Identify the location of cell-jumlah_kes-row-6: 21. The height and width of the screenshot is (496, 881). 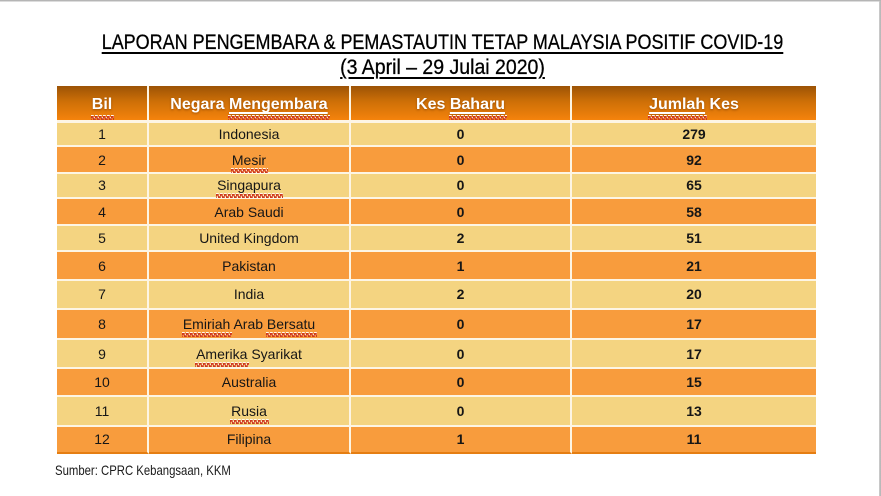
(694, 266).